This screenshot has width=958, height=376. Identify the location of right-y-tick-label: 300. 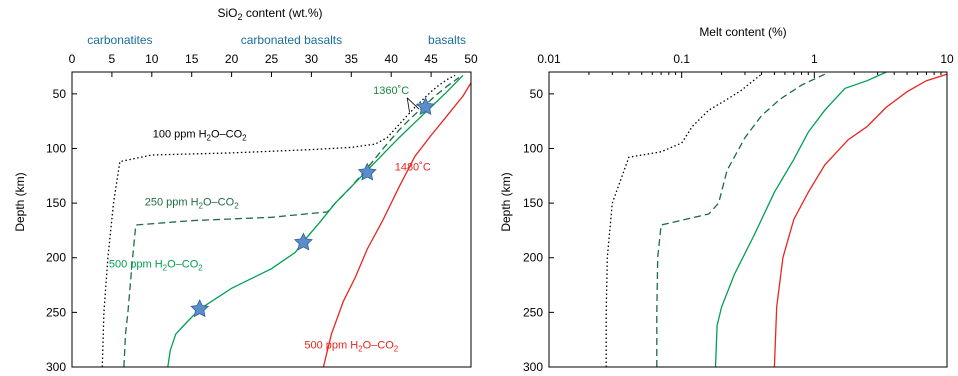
(533, 367).